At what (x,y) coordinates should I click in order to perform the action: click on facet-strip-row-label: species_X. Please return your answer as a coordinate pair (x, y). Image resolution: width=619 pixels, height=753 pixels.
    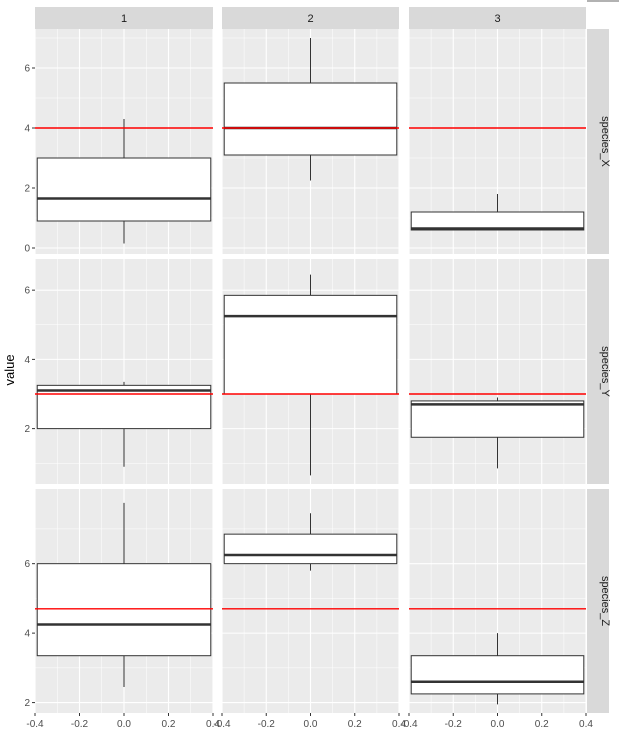
    Looking at the image, I should click on (605, 141).